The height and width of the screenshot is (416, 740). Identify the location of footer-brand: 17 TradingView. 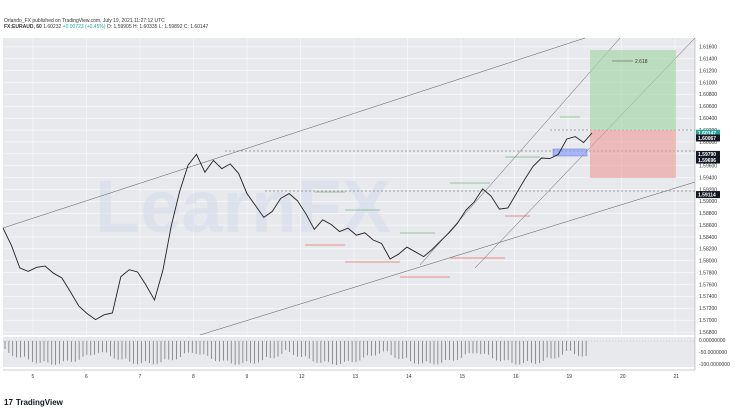
(33, 402).